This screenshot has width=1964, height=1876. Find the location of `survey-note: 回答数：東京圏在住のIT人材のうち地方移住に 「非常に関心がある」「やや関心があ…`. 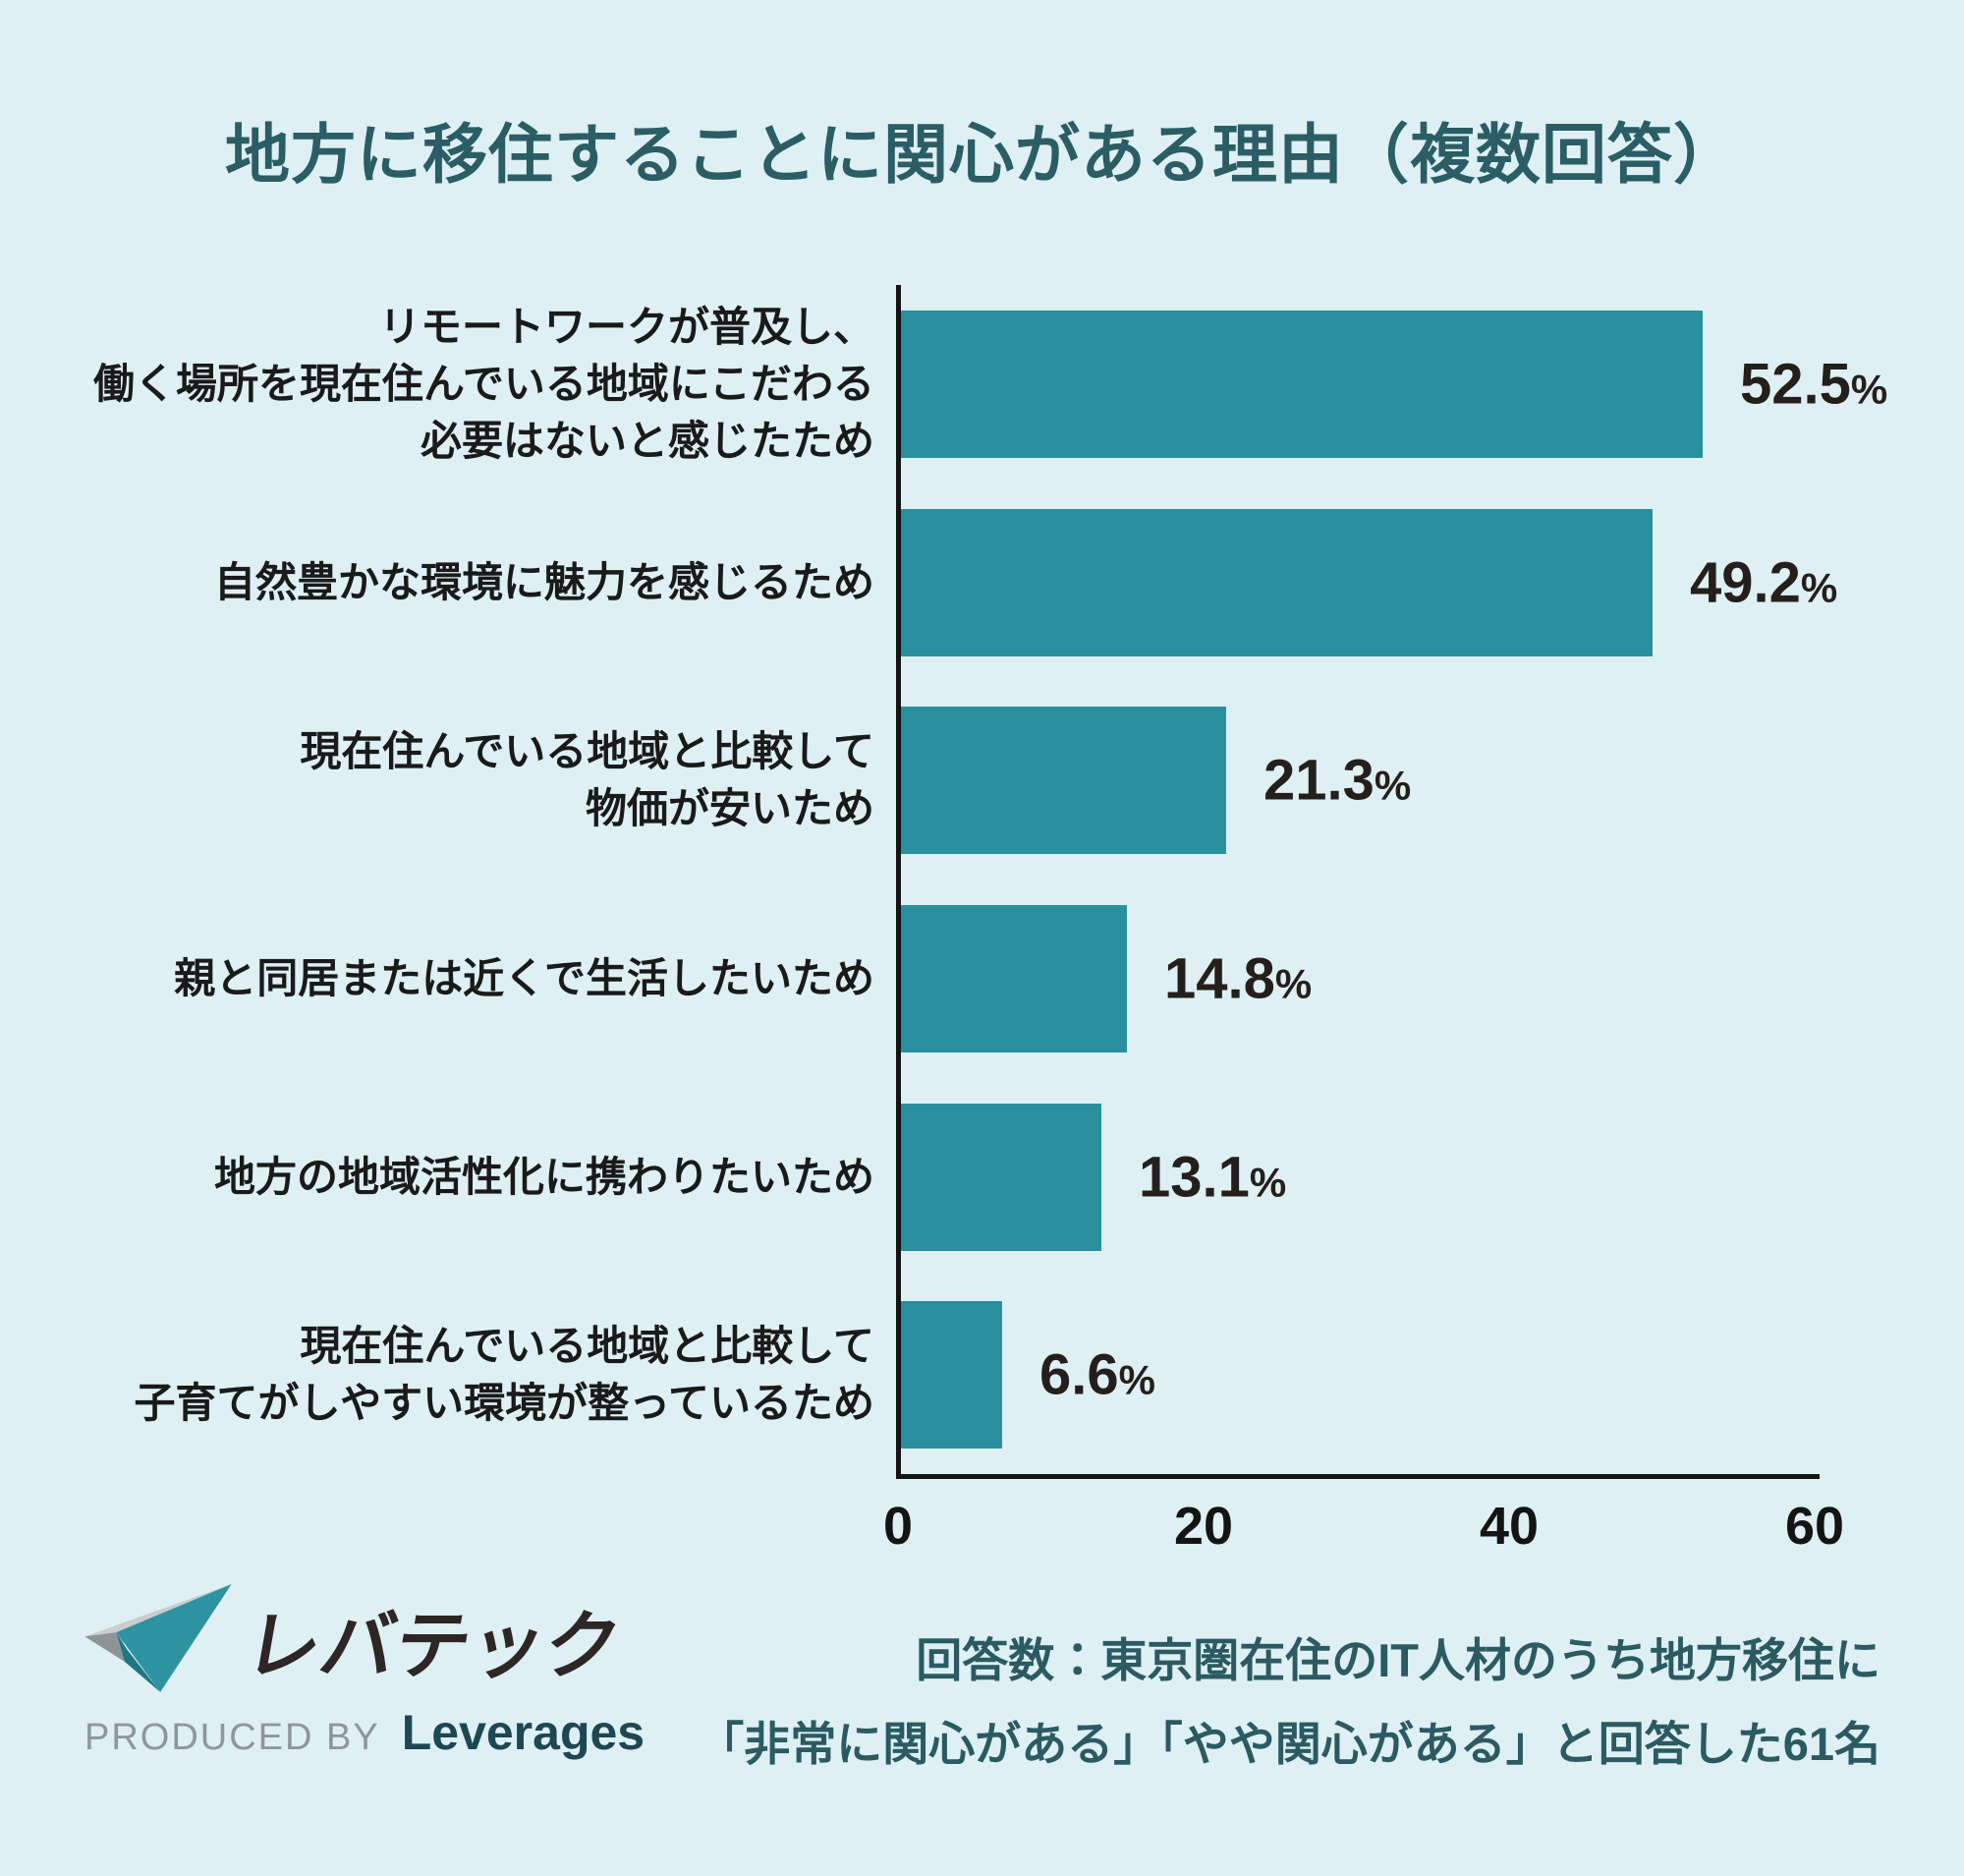

survey-note: 回答数：東京圏在住のIT人材のうち地方移住に 「非常に関心がある」「やや関心があ… is located at coordinates (1289, 1703).